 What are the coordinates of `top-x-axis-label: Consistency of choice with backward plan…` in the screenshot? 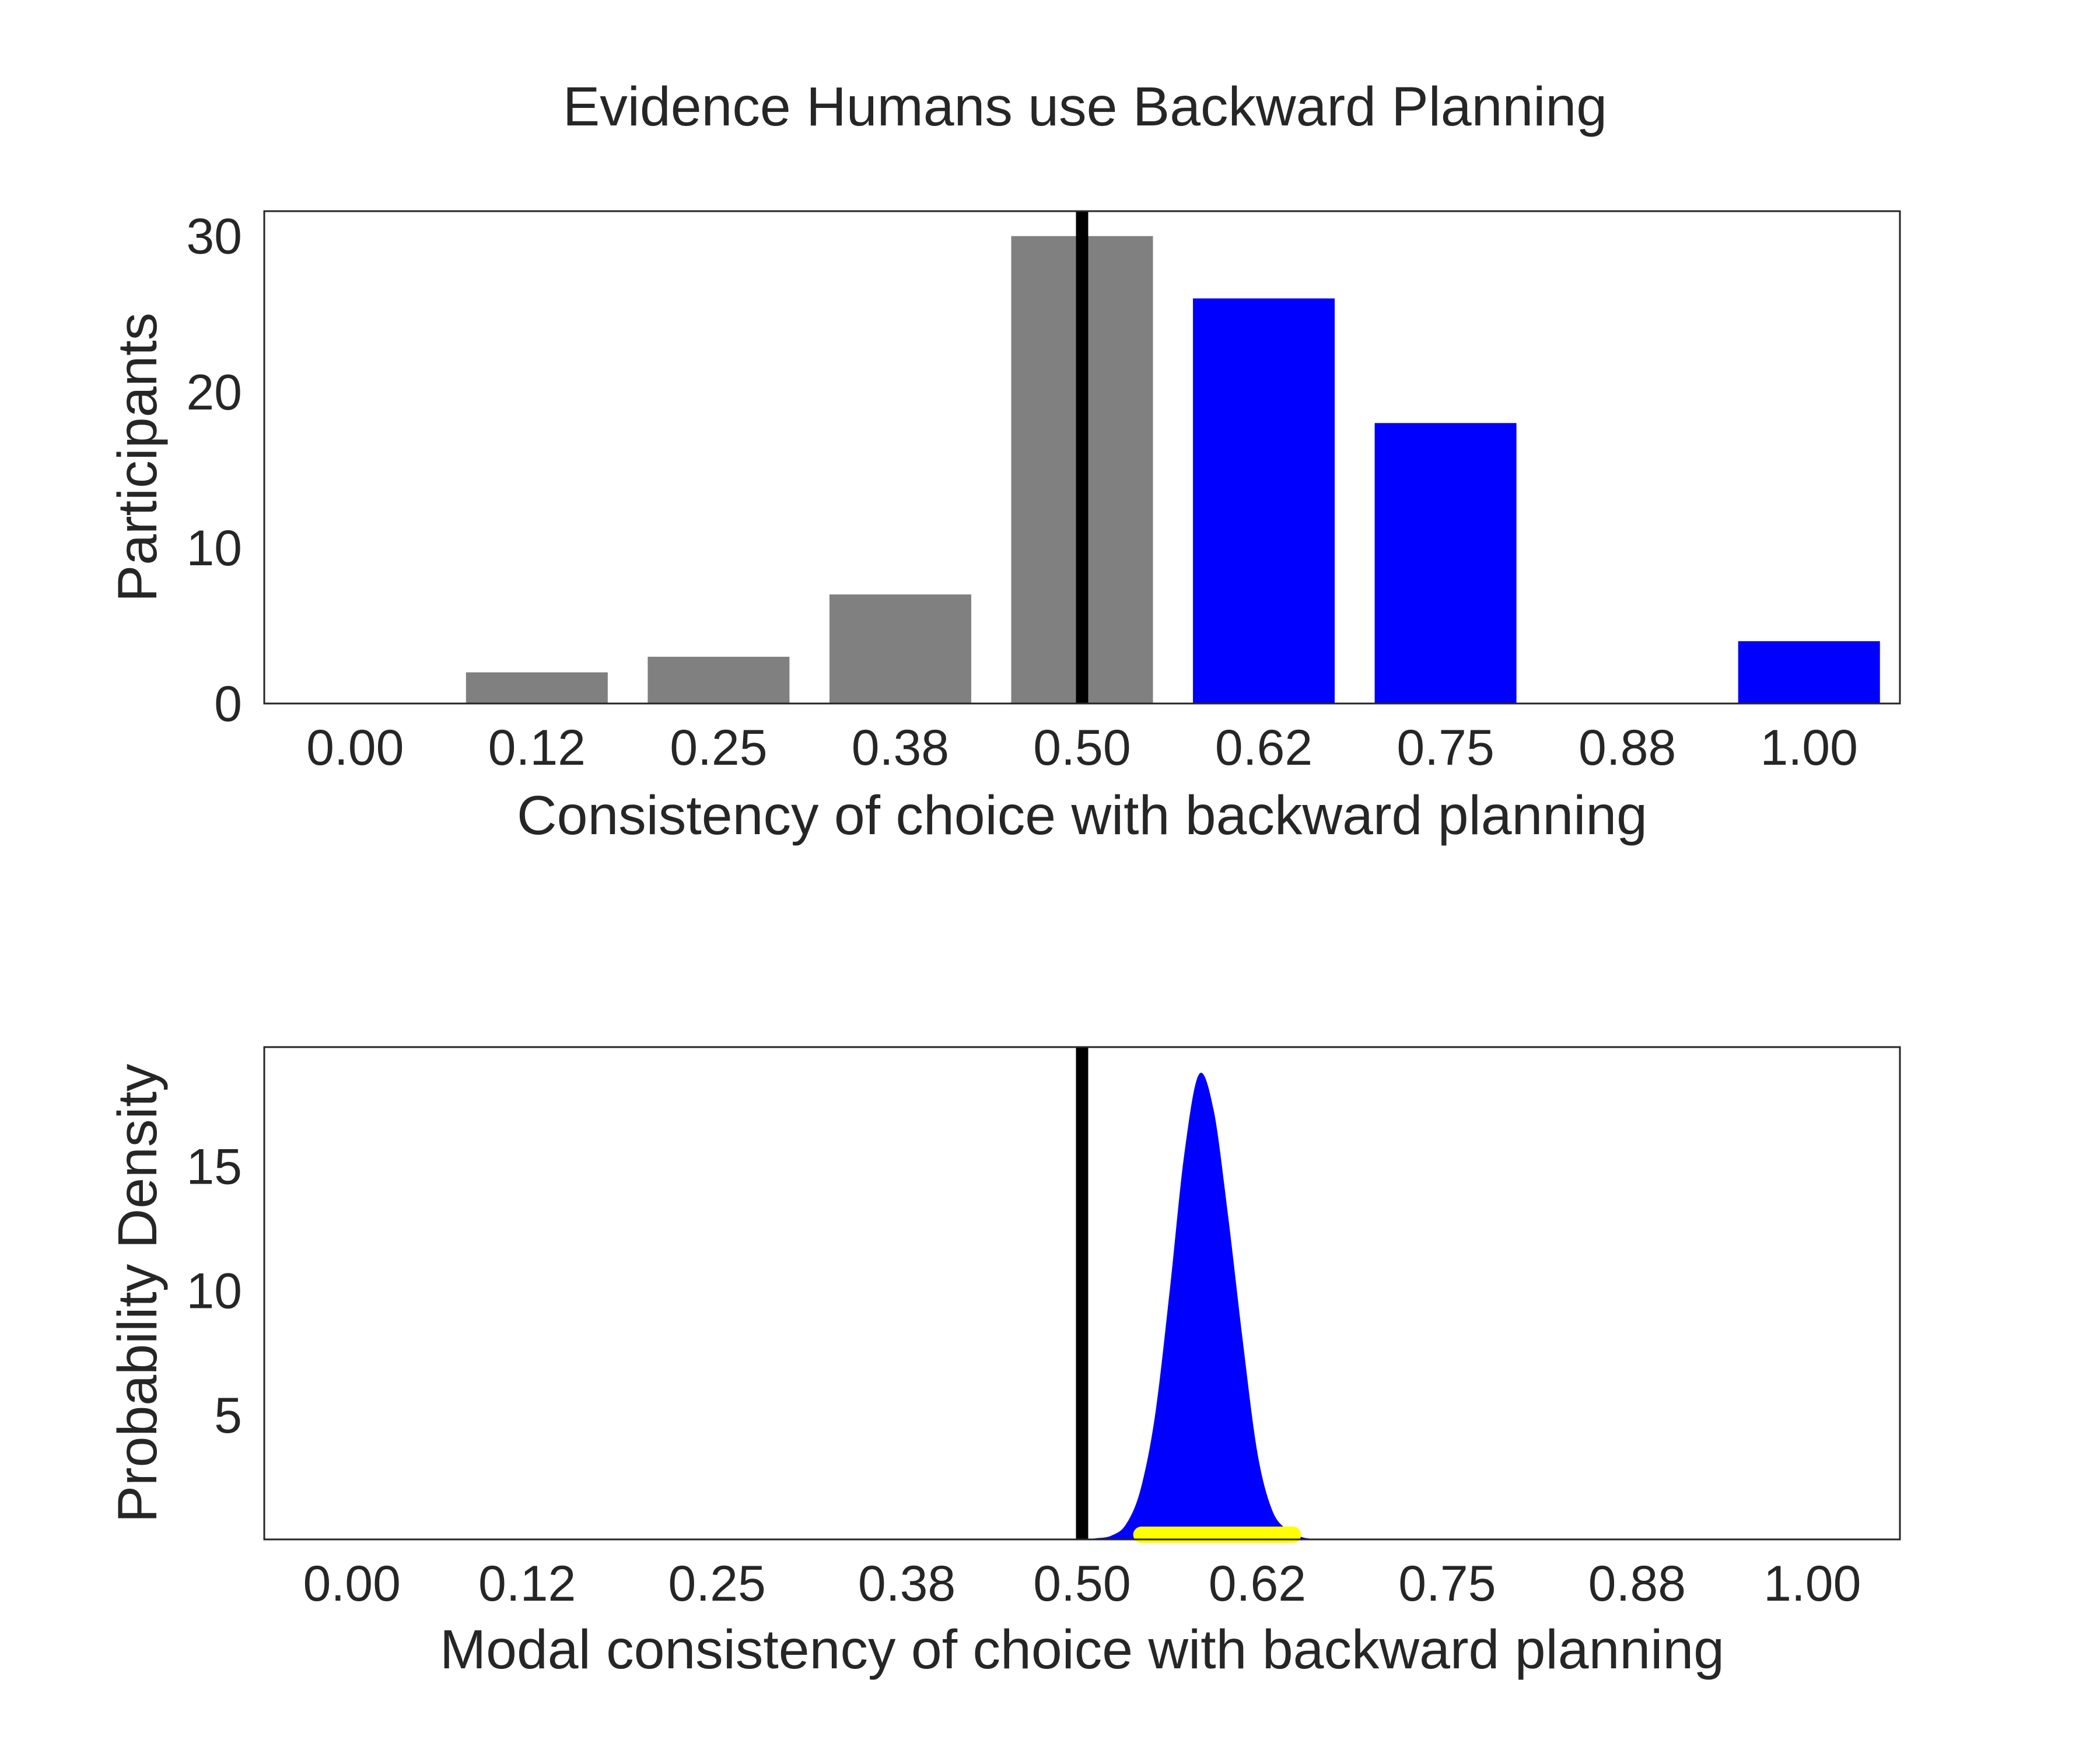 It's located at (1082, 815).